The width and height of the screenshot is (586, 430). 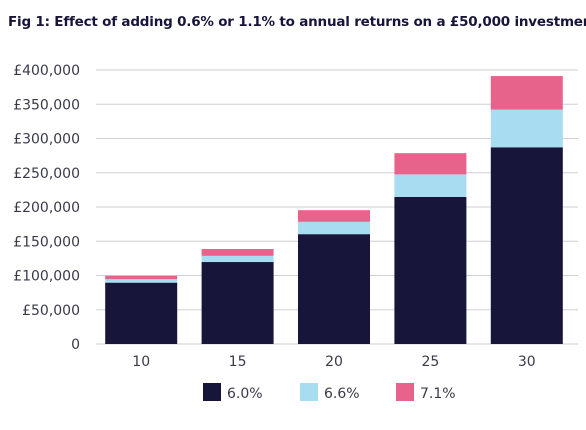 What do you see at coordinates (51, 311) in the screenshot?
I see `y-tick-label: £50,000` at bounding box center [51, 311].